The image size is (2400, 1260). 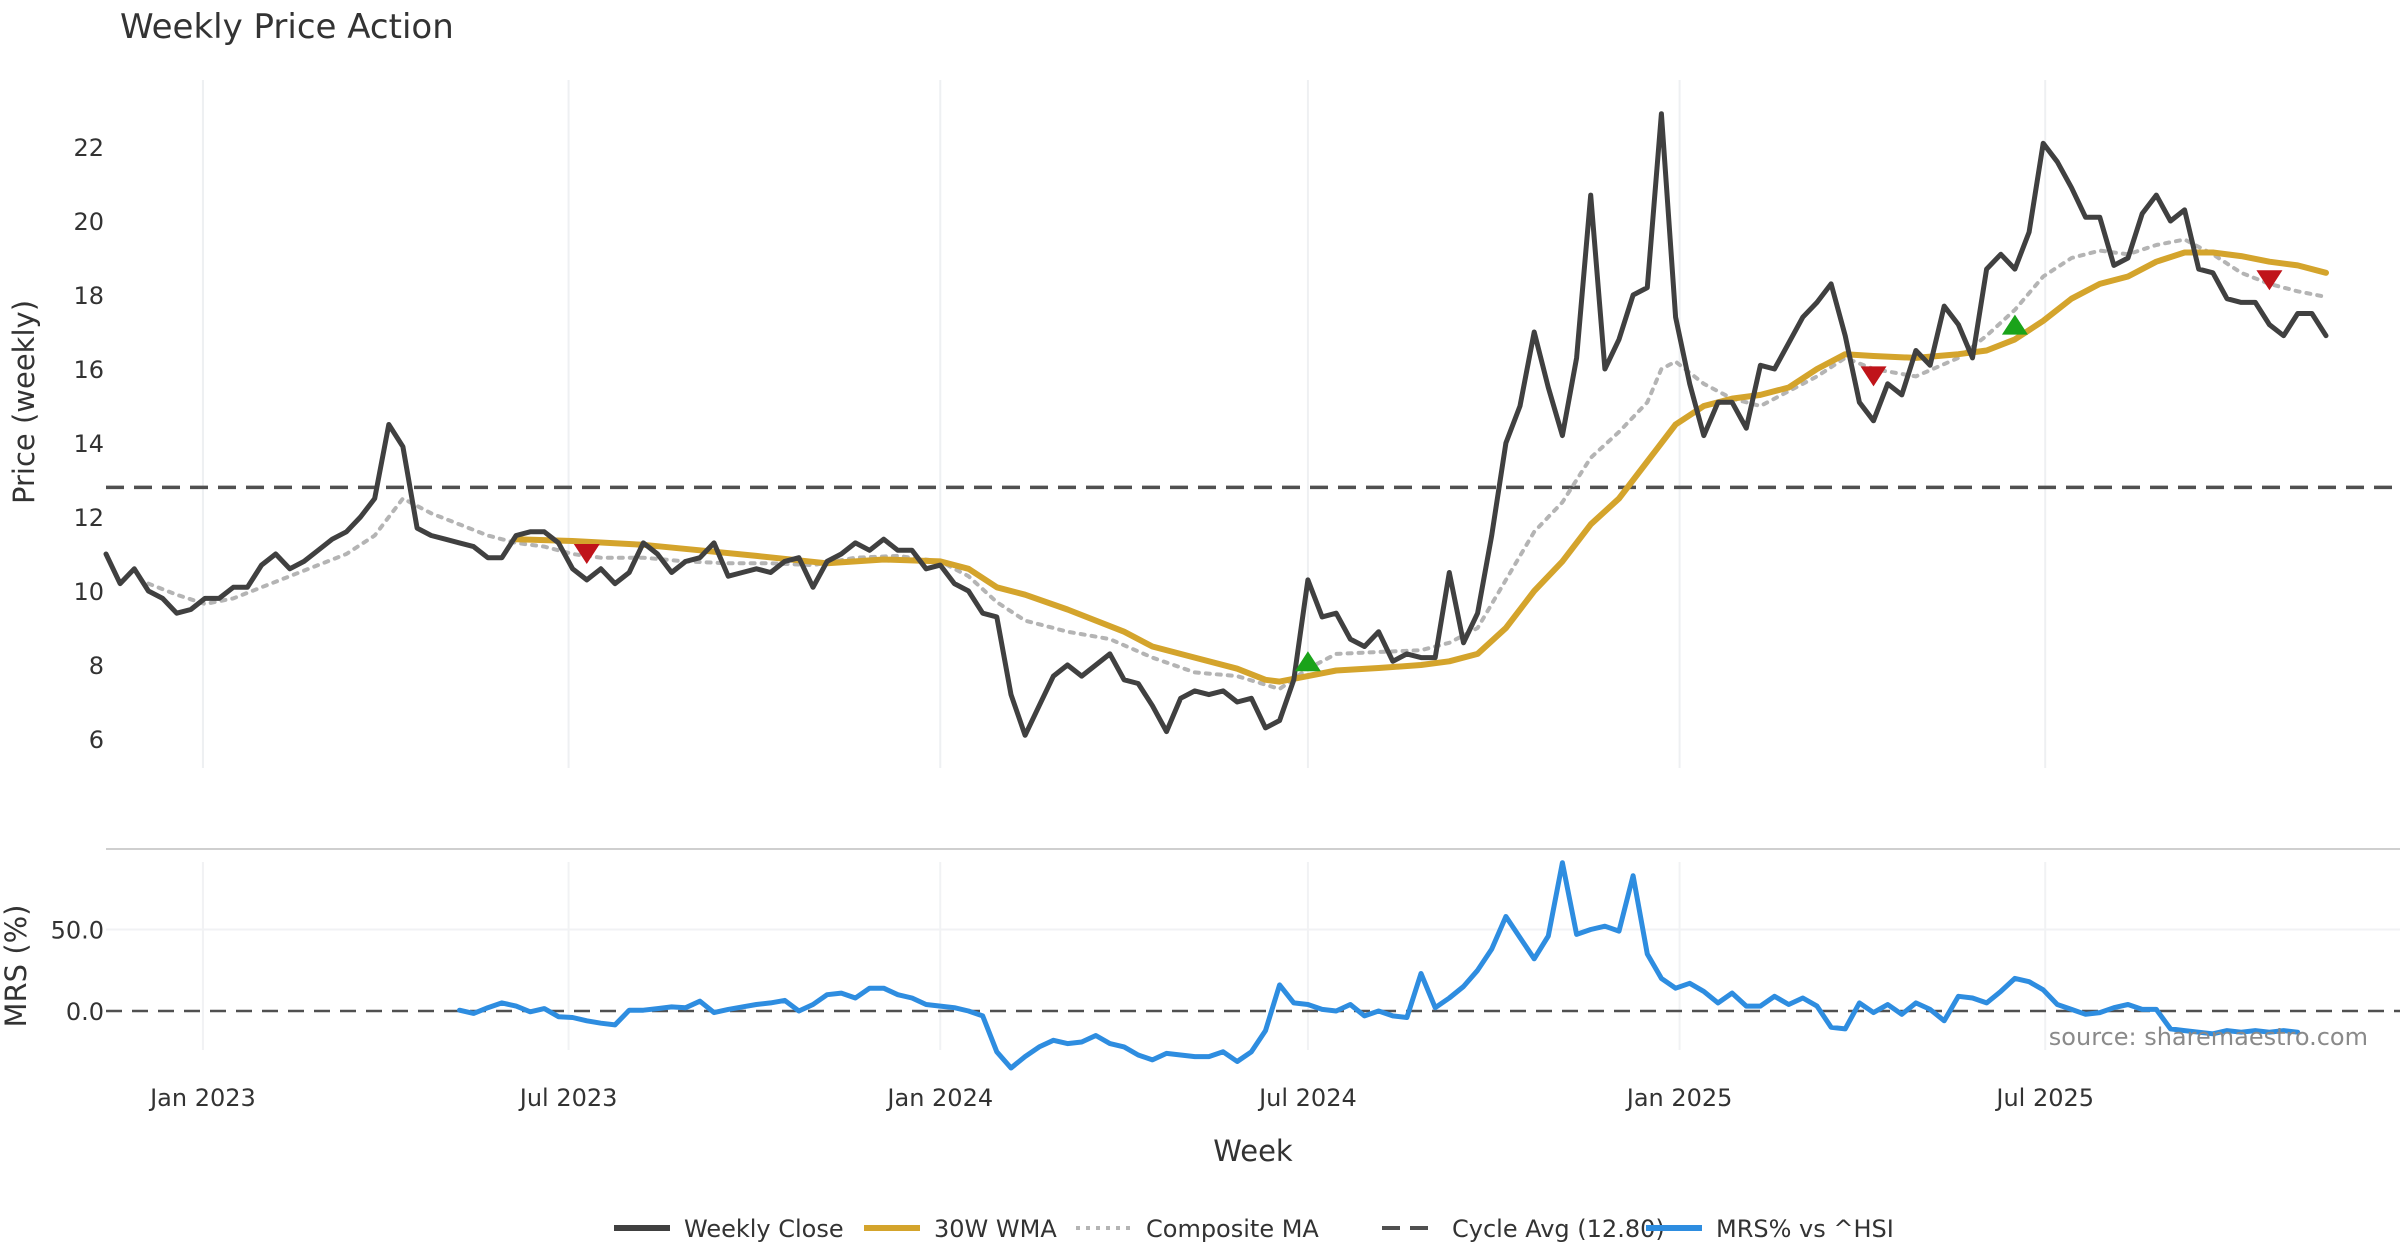 I want to click on y-tick-label: 0.0, so click(x=85, y=1012).